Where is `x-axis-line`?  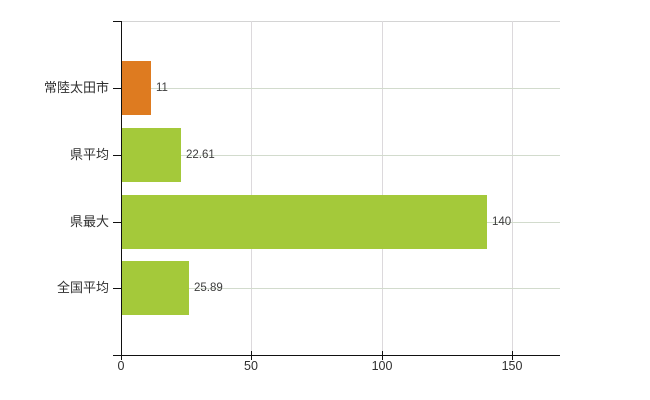
x-axis-line is located at coordinates (340, 355).